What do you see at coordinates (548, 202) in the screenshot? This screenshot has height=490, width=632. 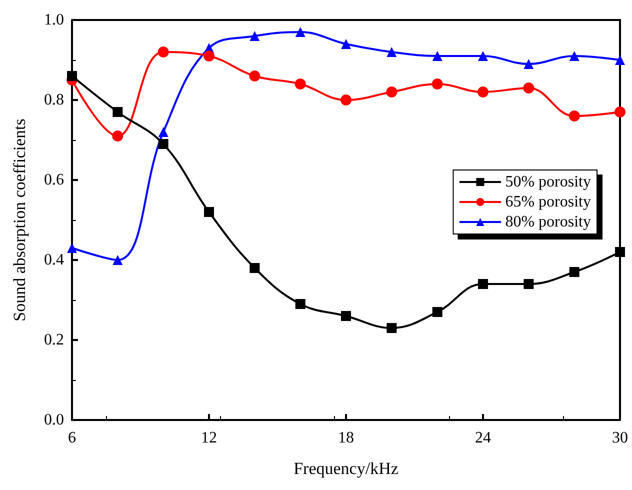 I see `legend-label: 65% porosity` at bounding box center [548, 202].